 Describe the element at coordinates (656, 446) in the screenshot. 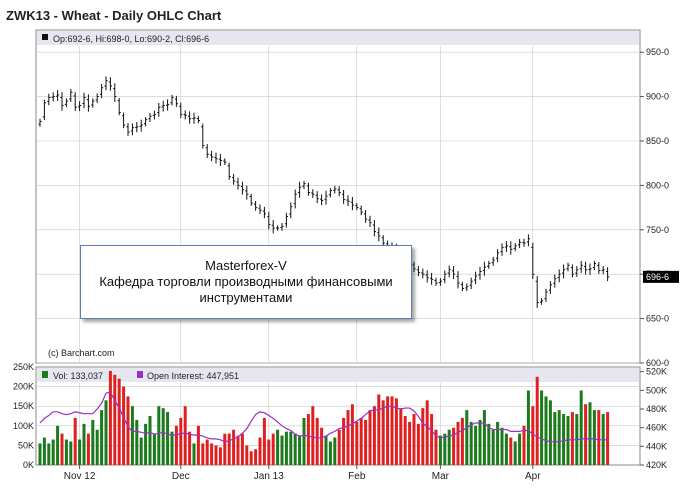

I see `oi-tick-label: 440K` at that location.